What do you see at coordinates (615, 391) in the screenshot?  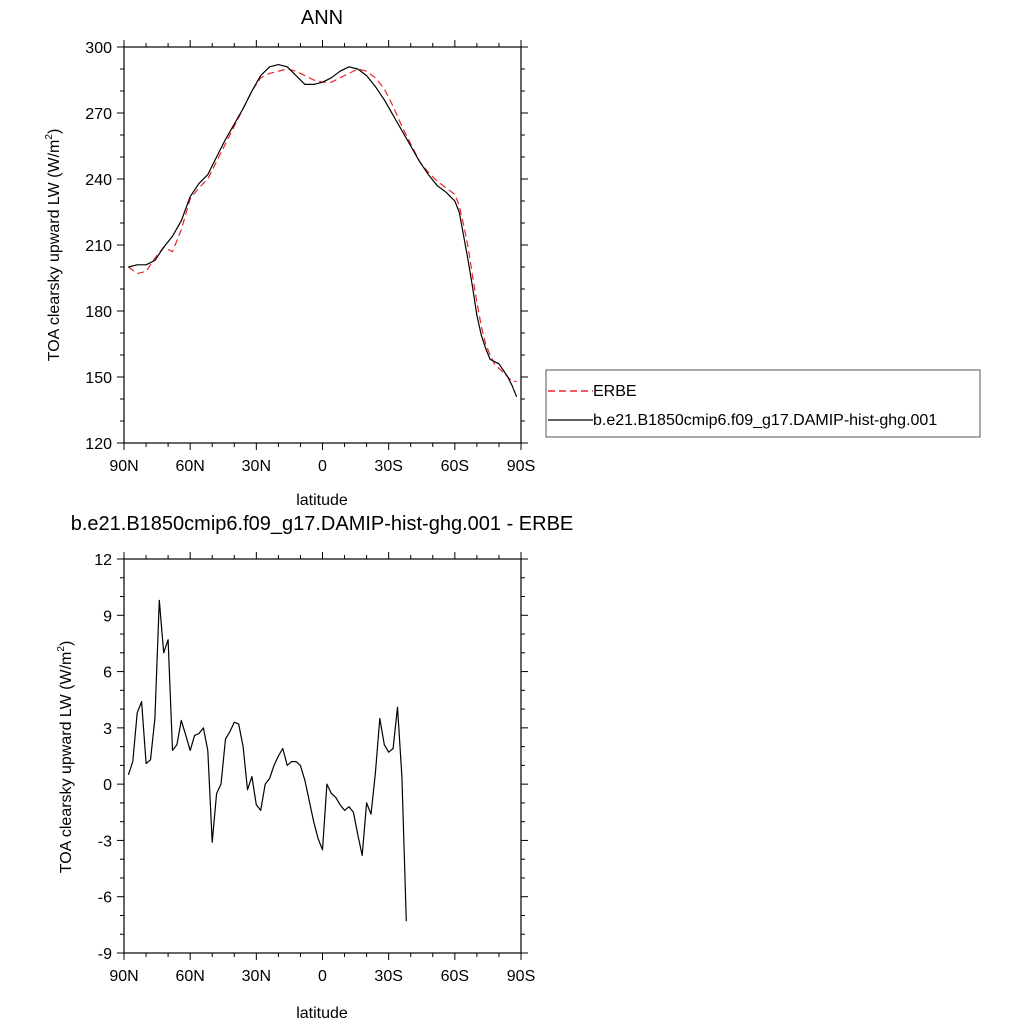 I see `legend-label-erbe: ERBE` at bounding box center [615, 391].